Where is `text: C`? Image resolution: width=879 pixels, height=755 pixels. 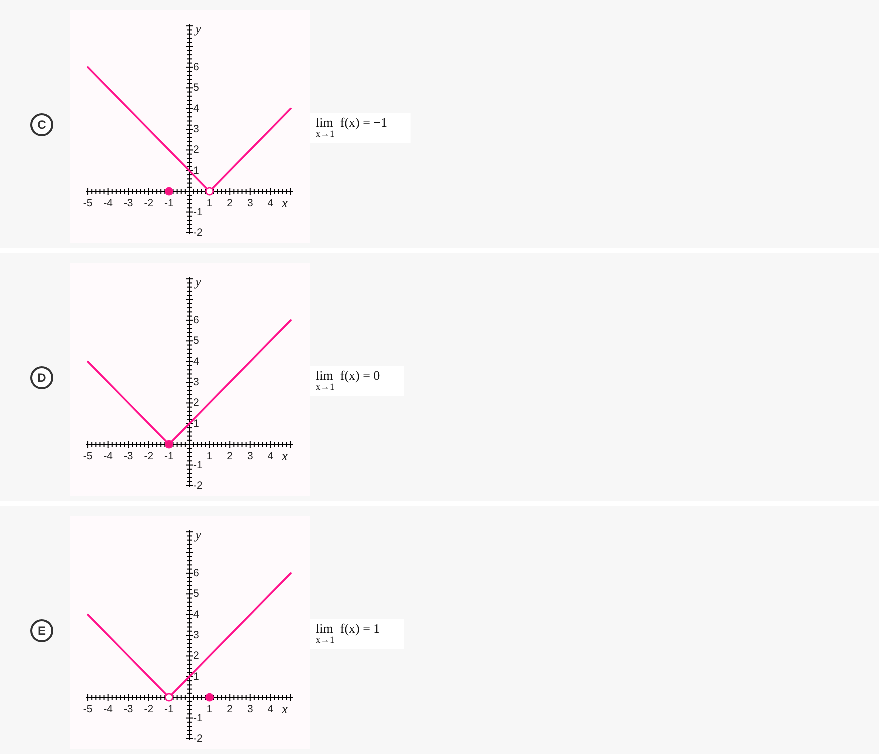
text: C is located at coordinates (42, 125).